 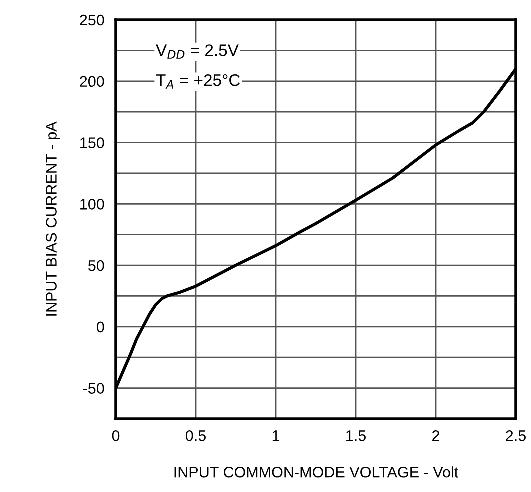 What do you see at coordinates (516, 436) in the screenshot?
I see `x-tick-label: 2.5` at bounding box center [516, 436].